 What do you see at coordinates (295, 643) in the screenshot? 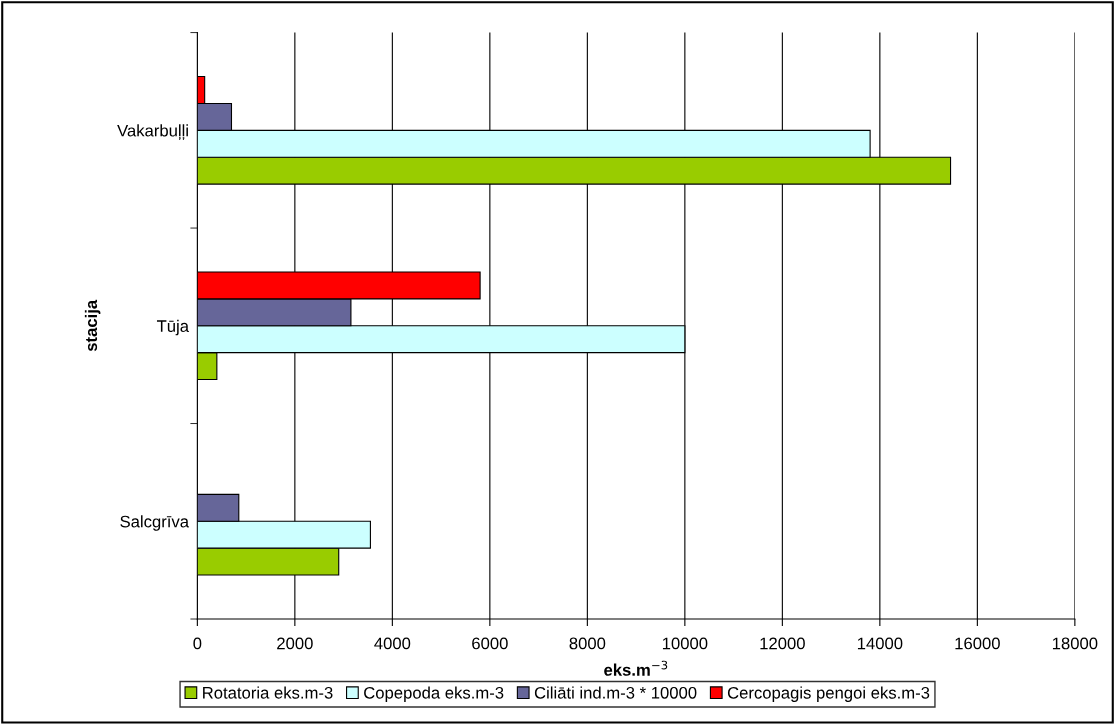
I see `x-tick-label: 2000` at bounding box center [295, 643].